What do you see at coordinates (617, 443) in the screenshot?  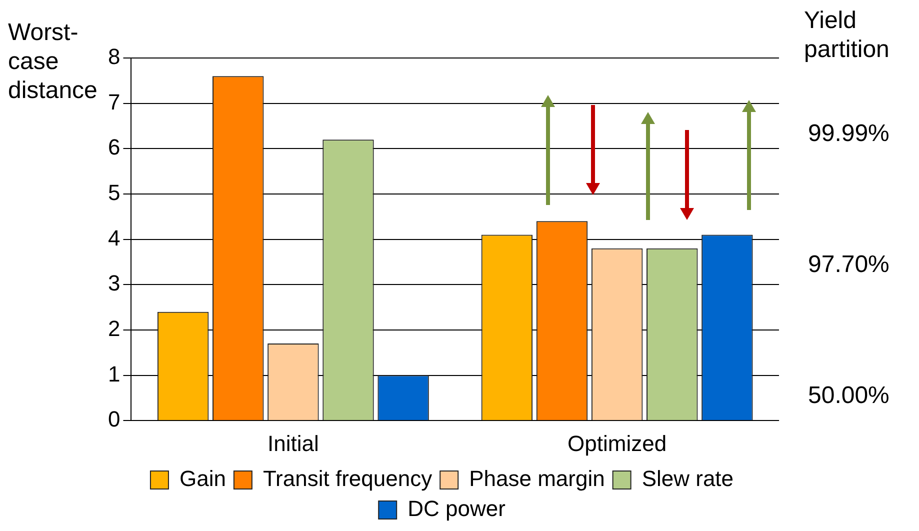 I see `x-tick-label: Optimized` at bounding box center [617, 443].